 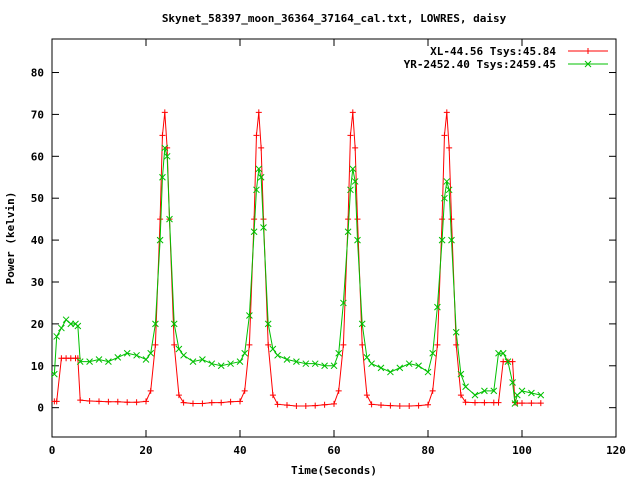 What do you see at coordinates (37, 366) in the screenshot?
I see `y-tick-label: 10` at bounding box center [37, 366].